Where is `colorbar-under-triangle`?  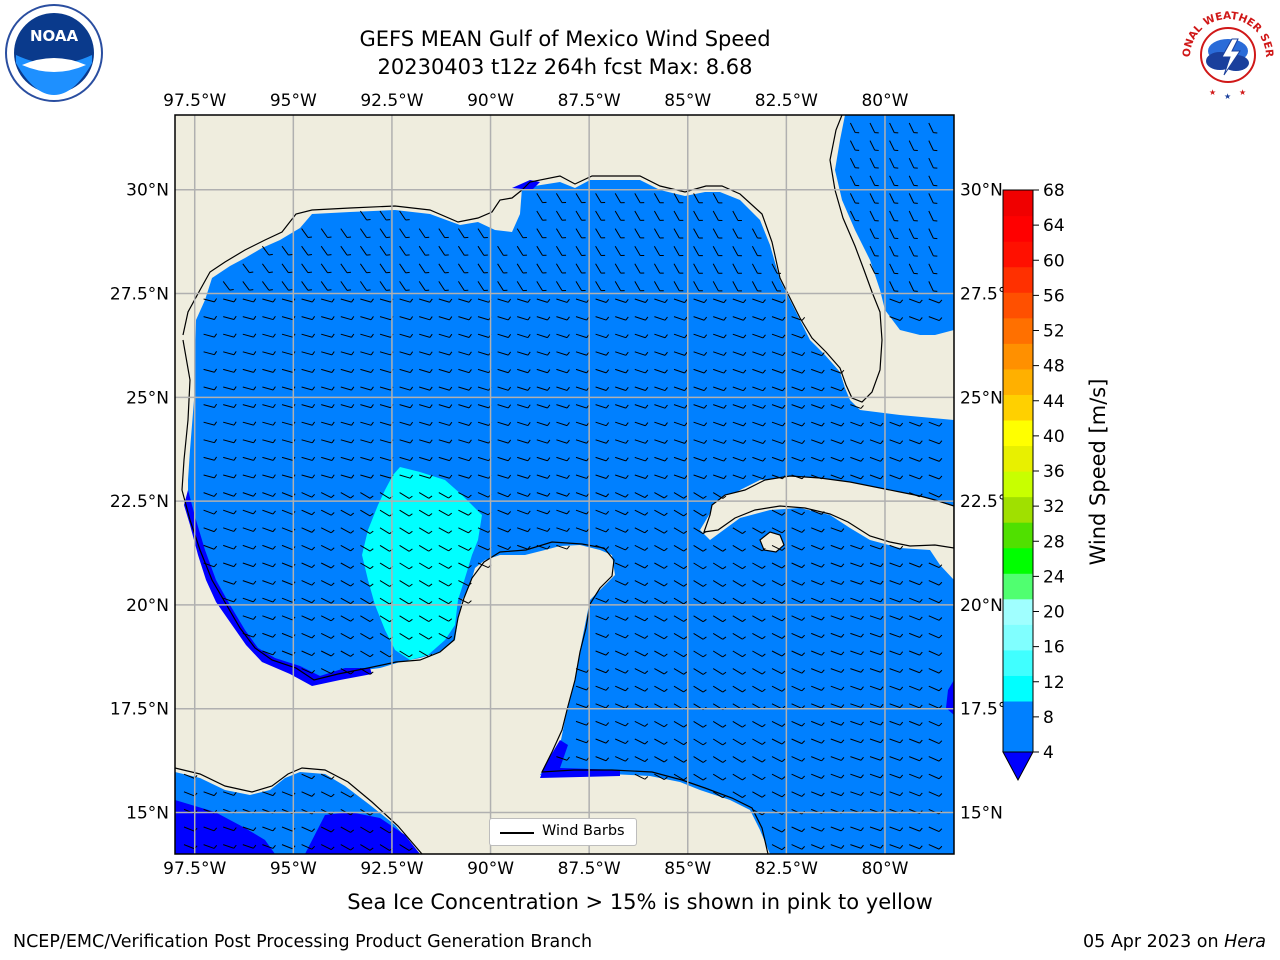
colorbar-under-triangle is located at coordinates (1018, 766).